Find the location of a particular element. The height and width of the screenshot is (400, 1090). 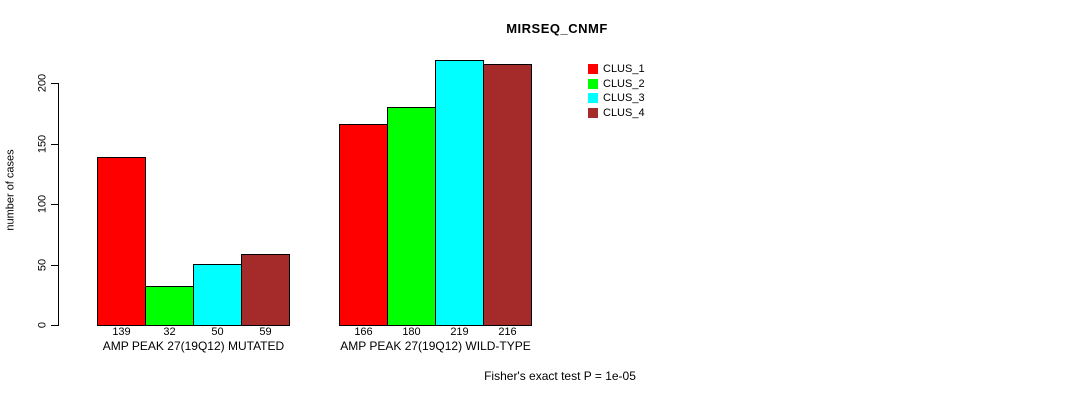

x-category-label: AMP PEAK 27(19Q12) WILD-TYPE is located at coordinates (435, 346).